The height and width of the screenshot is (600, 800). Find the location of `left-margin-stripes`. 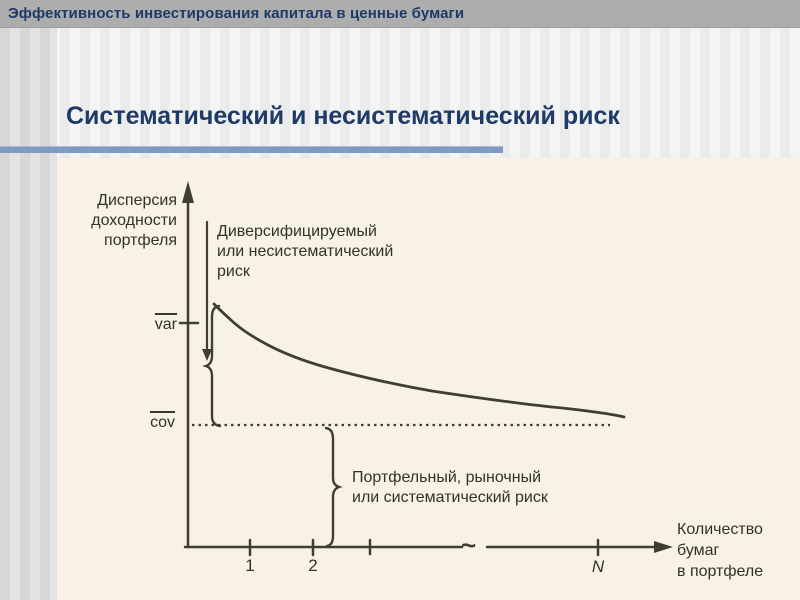

left-margin-stripes is located at coordinates (28, 314).